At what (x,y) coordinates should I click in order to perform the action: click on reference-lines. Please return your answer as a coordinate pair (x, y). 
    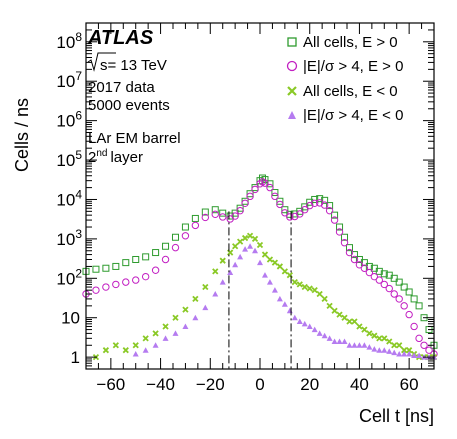
    Looking at the image, I should click on (260, 290).